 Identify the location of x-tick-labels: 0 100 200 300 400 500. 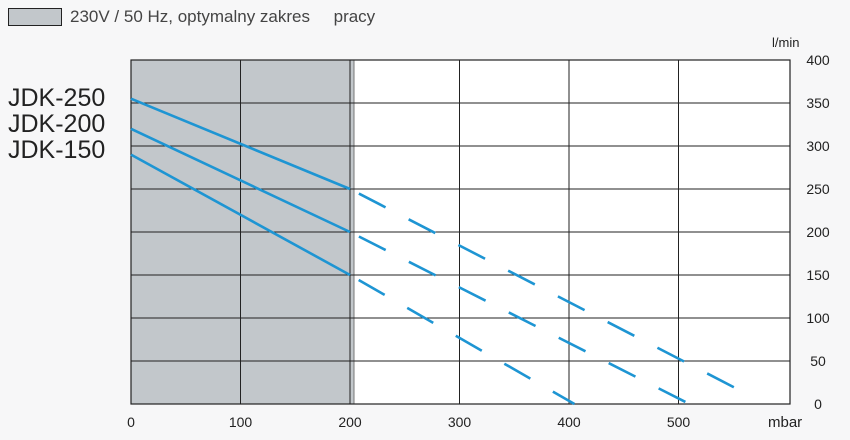
(408, 422).